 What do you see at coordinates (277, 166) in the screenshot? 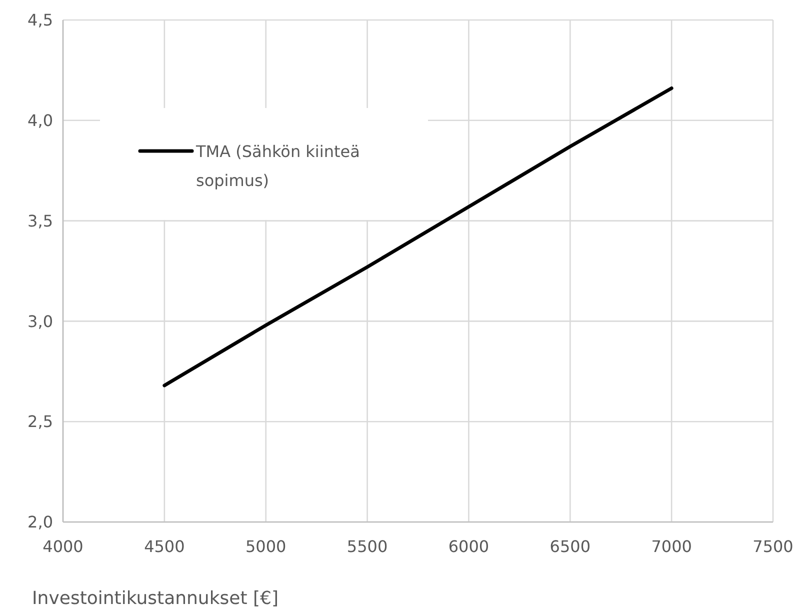
I see `legend-label: TMA (Sähkön kiinteä sopimus)` at bounding box center [277, 166].